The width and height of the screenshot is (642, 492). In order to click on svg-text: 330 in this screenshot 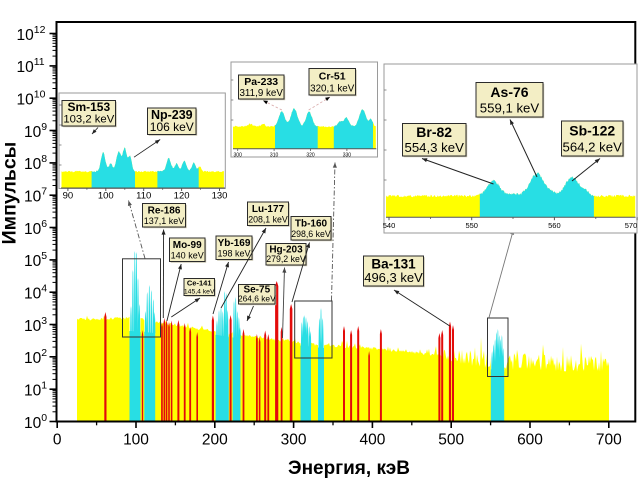, I will do `click(347, 155)`.